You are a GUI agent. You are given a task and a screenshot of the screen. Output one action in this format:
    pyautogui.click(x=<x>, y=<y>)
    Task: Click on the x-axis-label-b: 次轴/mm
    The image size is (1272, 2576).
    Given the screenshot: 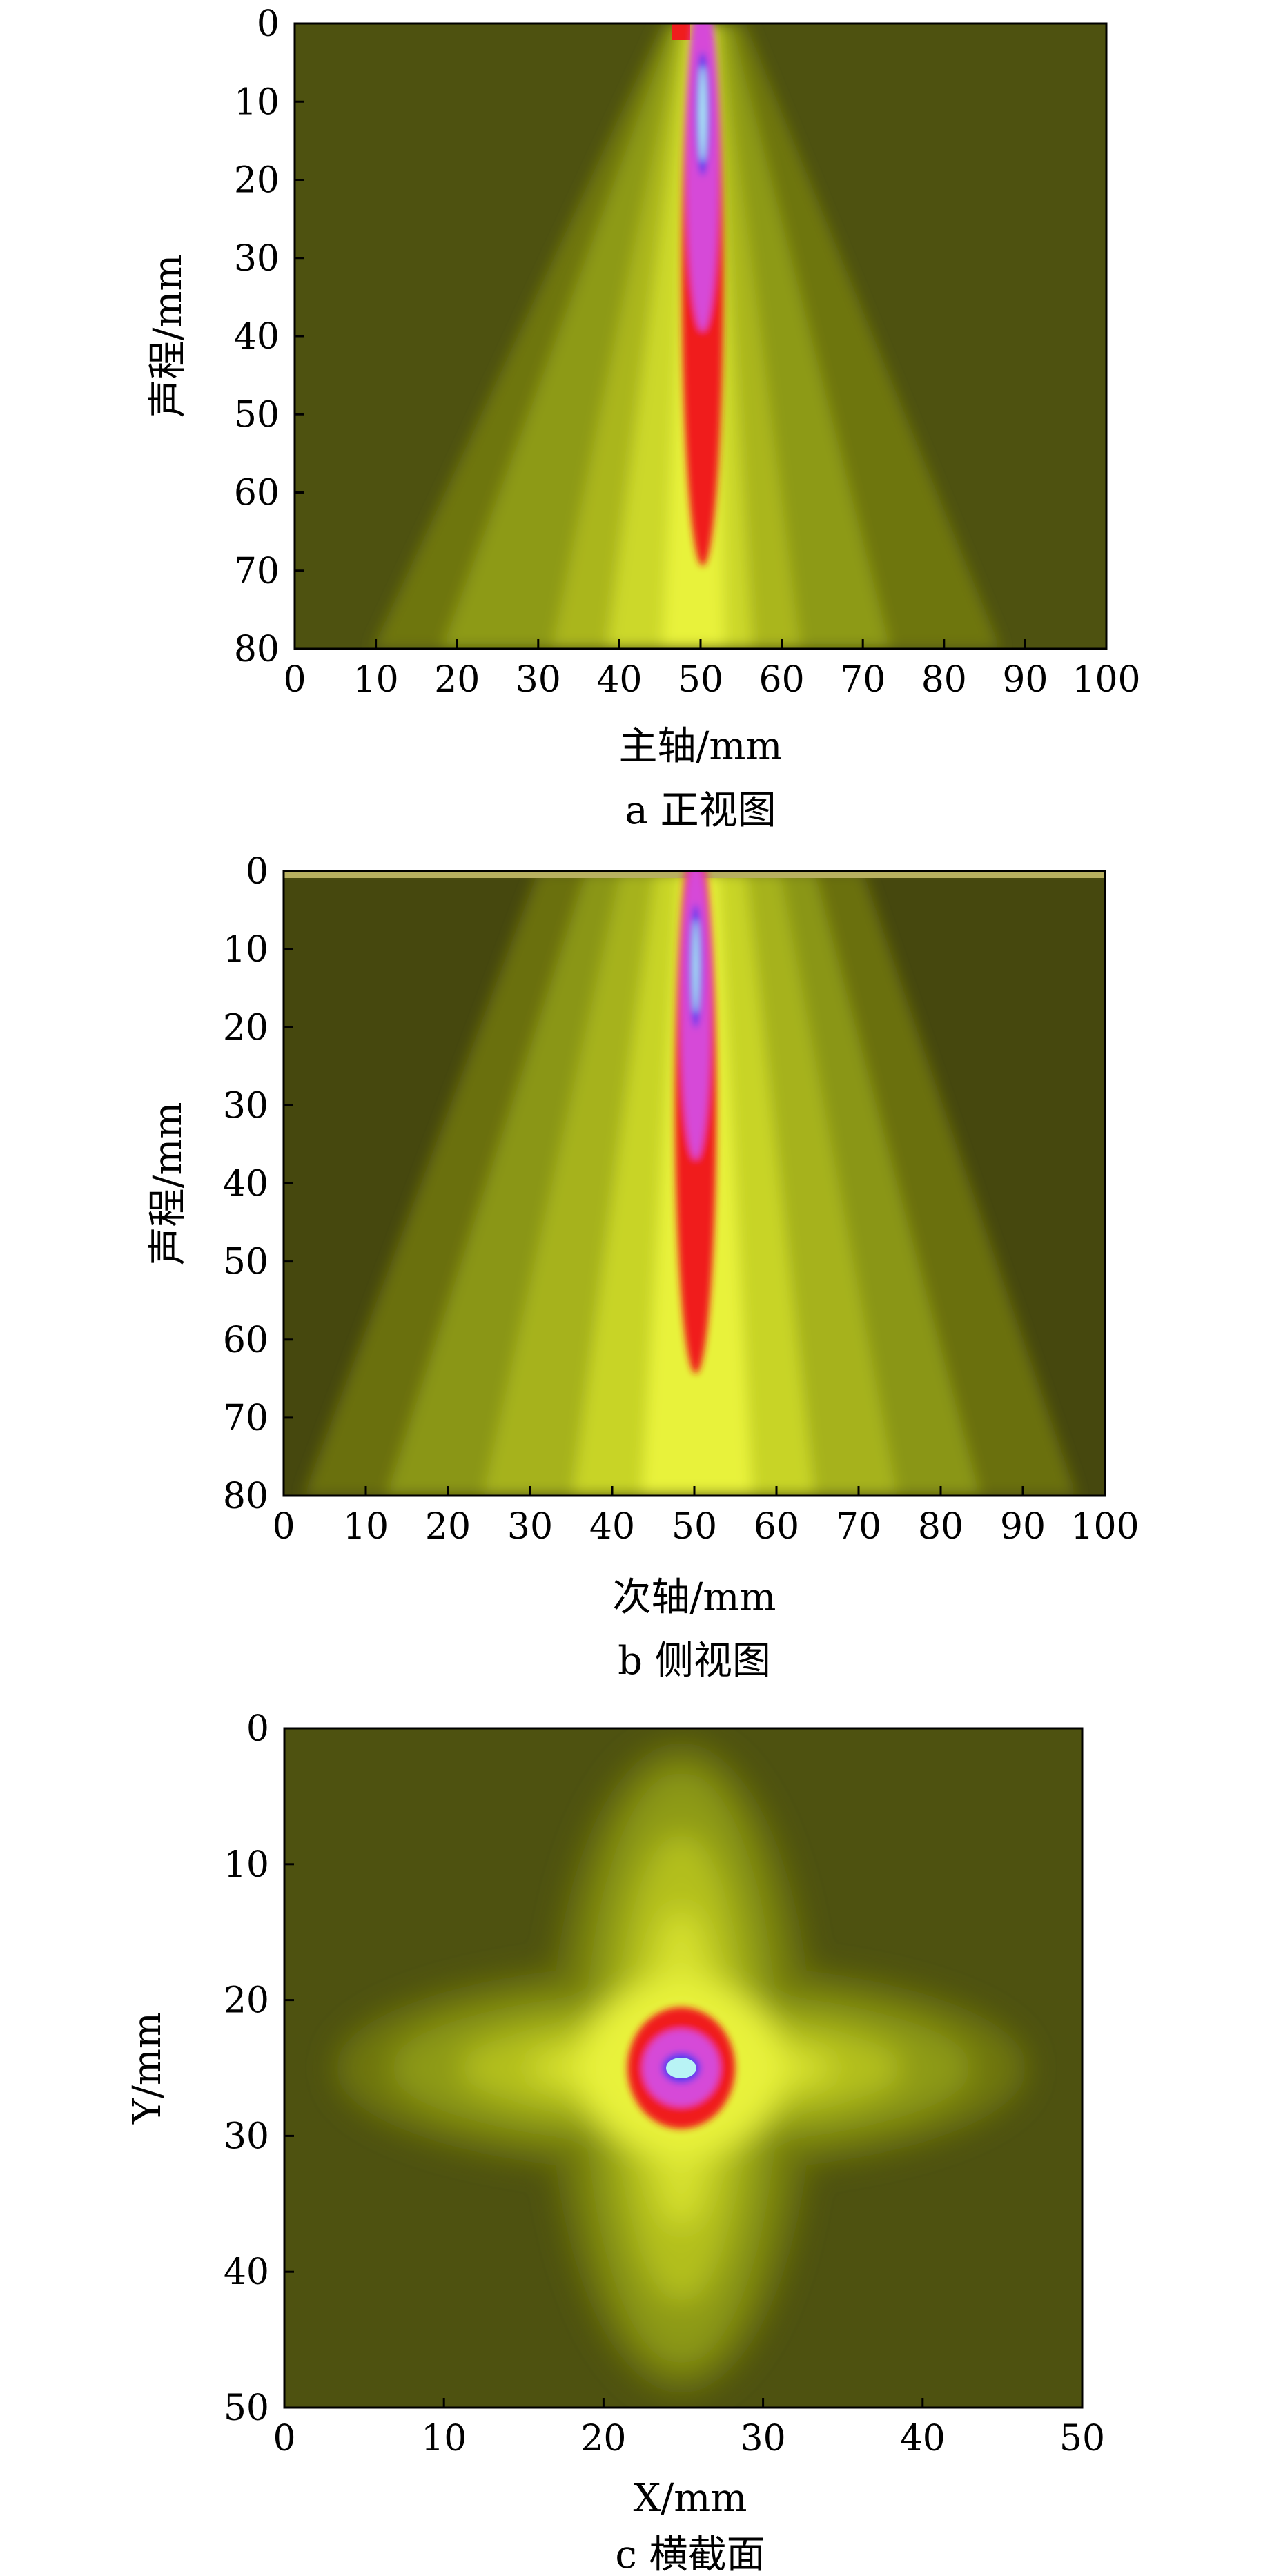 What is the action you would take?
    pyautogui.click(x=694, y=1597)
    